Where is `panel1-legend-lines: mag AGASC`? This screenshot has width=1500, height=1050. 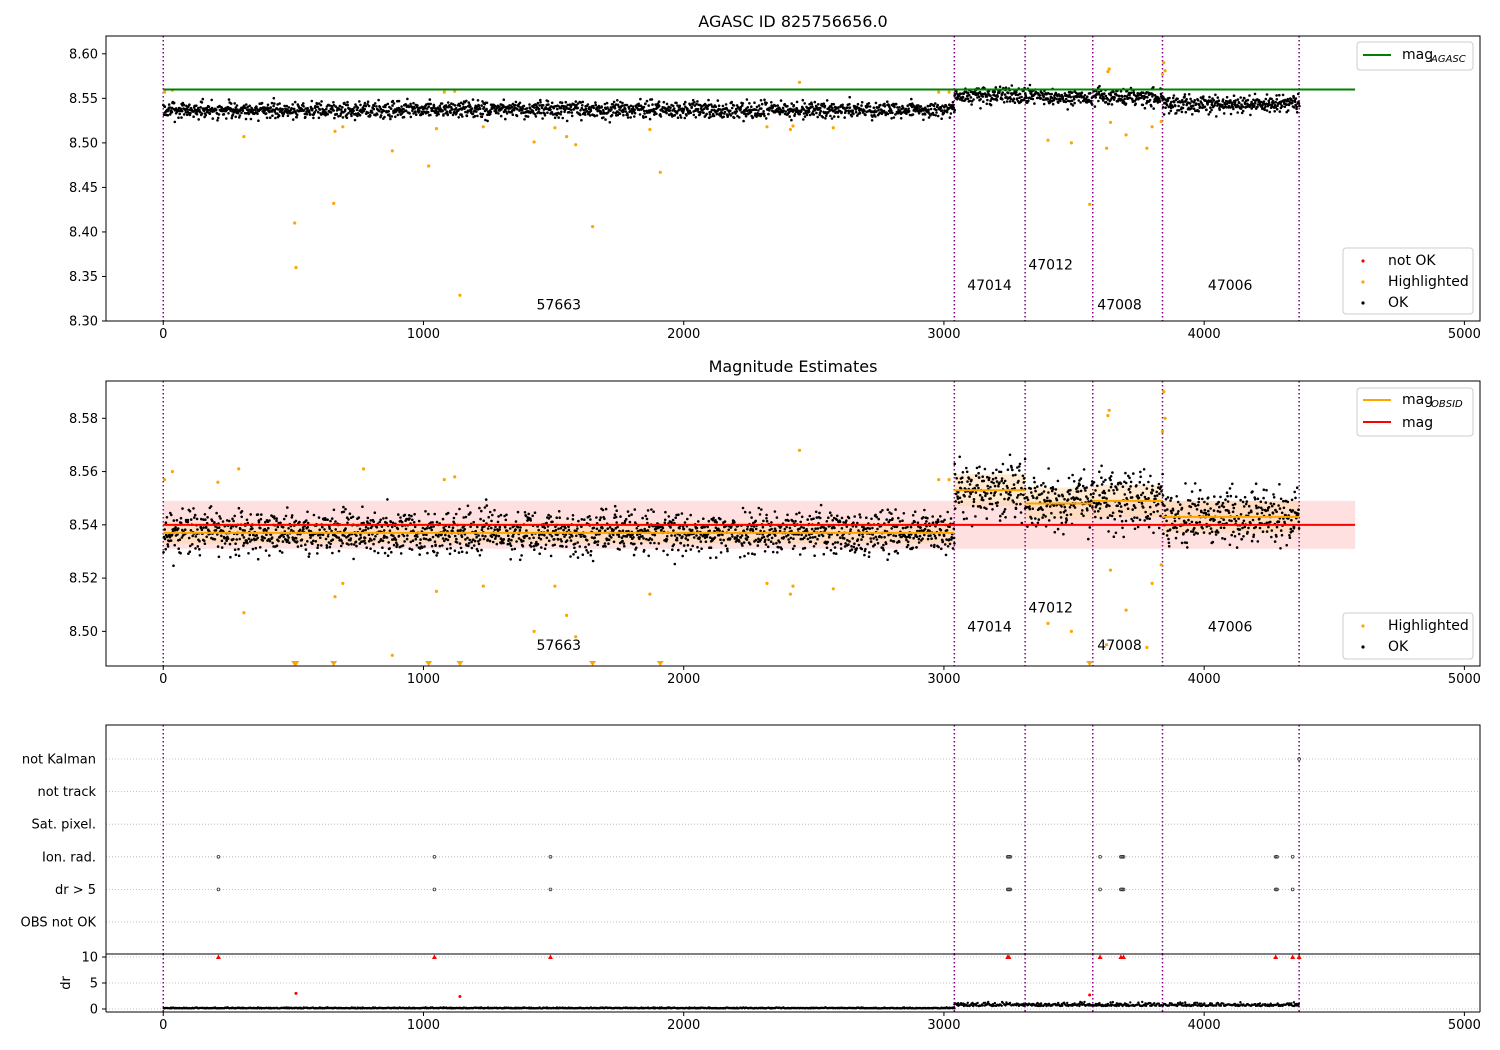
panel1-legend-lines: mag AGASC is located at coordinates (1415, 56).